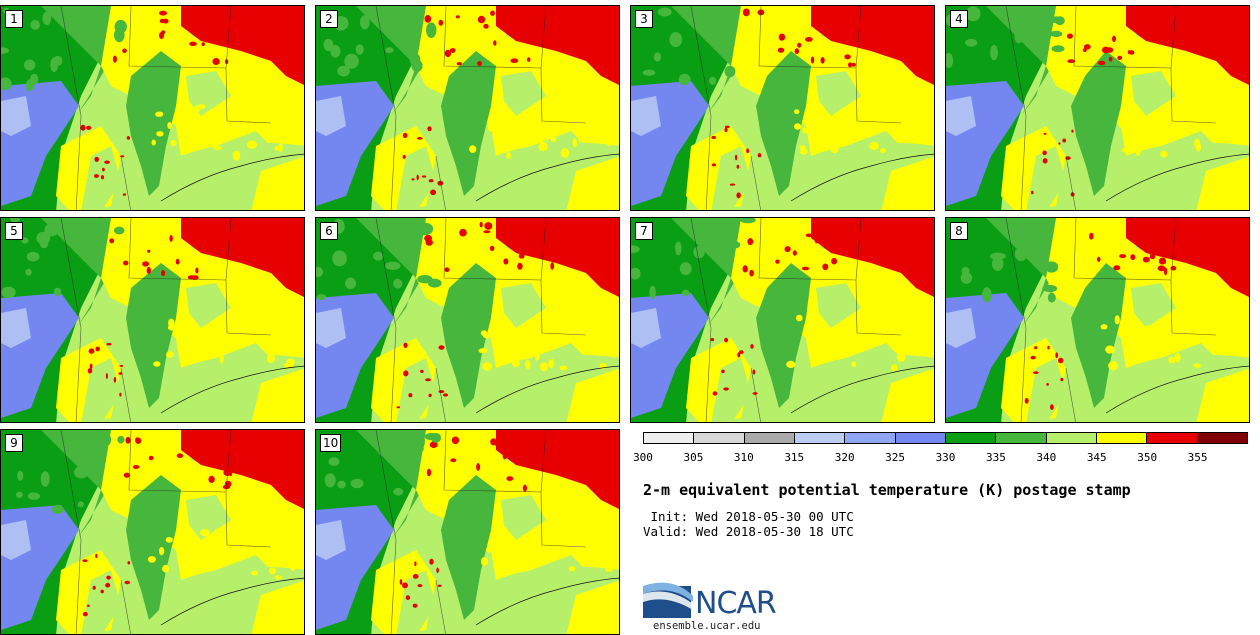 The image size is (1260, 635). Describe the element at coordinates (14, 19) in the screenshot. I see `member-number-label: 1` at that location.